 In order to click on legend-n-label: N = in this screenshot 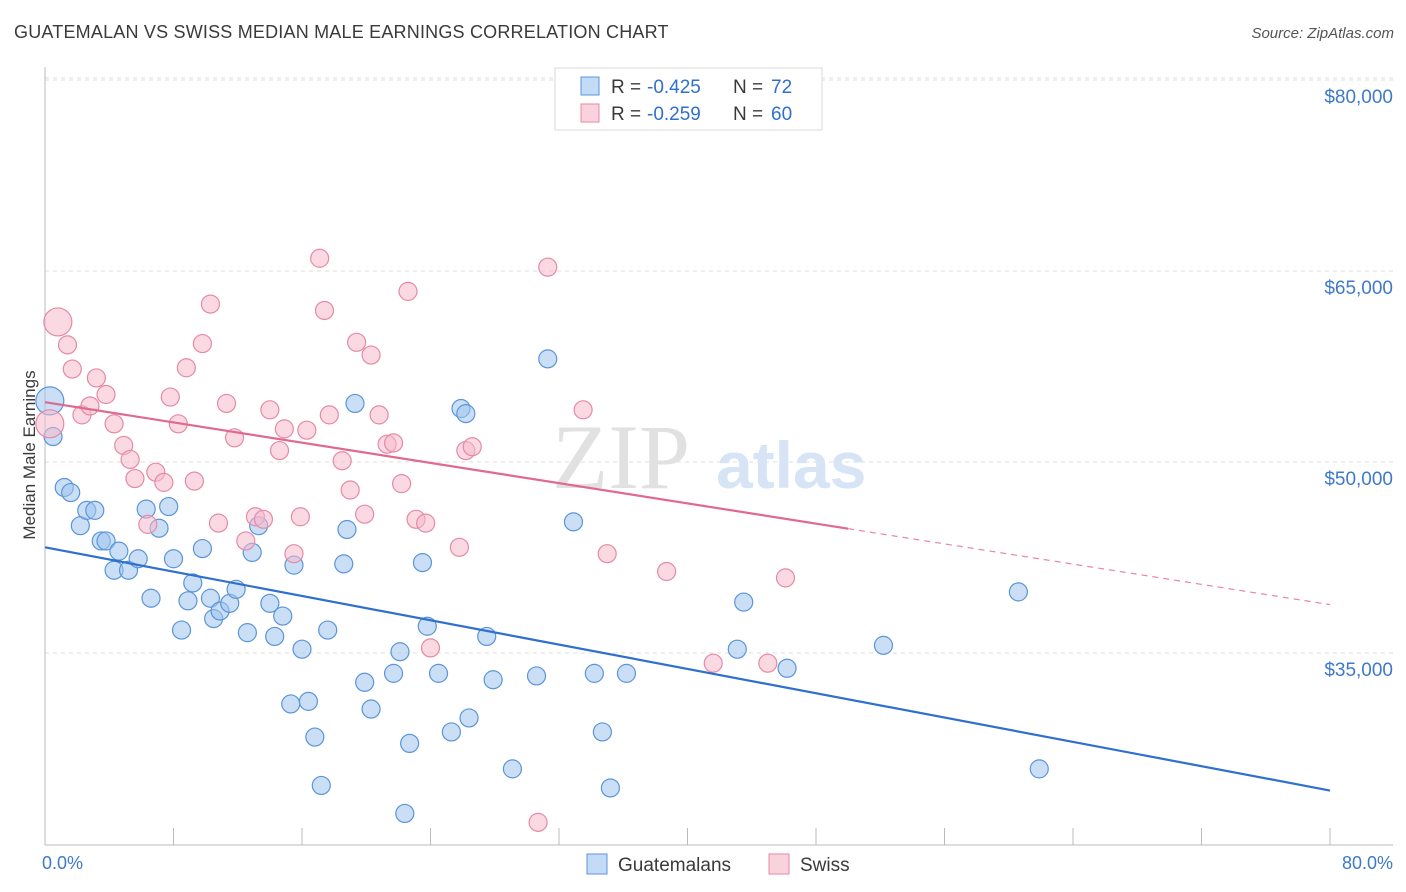, I will do `click(748, 87)`.